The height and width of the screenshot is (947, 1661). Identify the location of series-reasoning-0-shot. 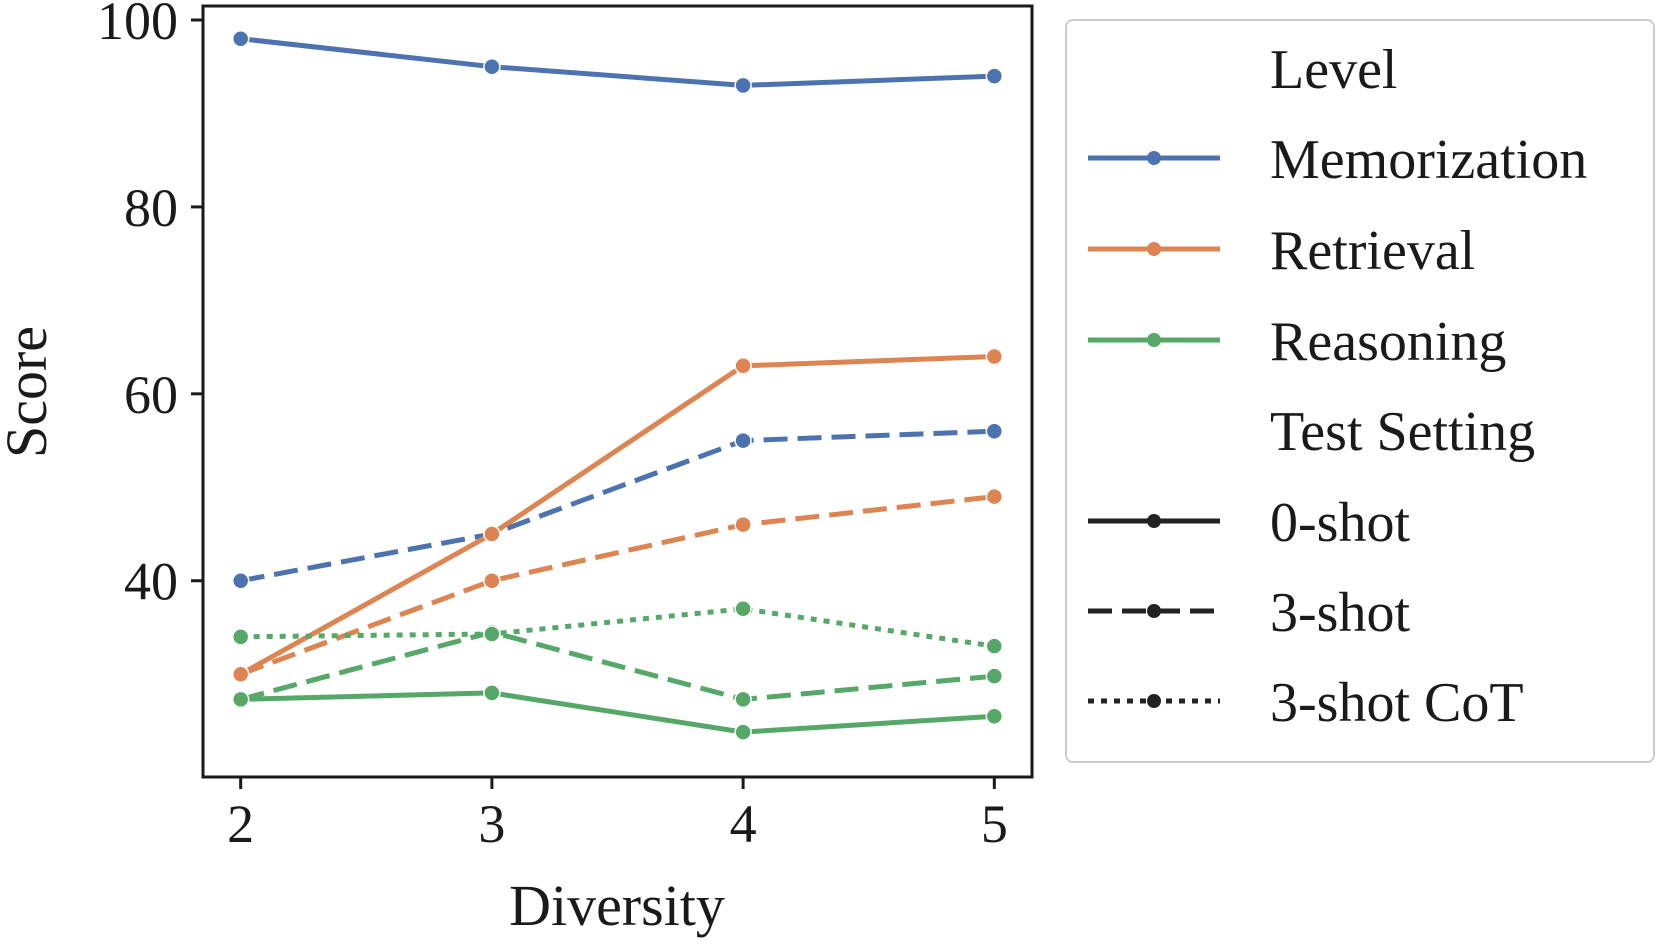
(617, 712).